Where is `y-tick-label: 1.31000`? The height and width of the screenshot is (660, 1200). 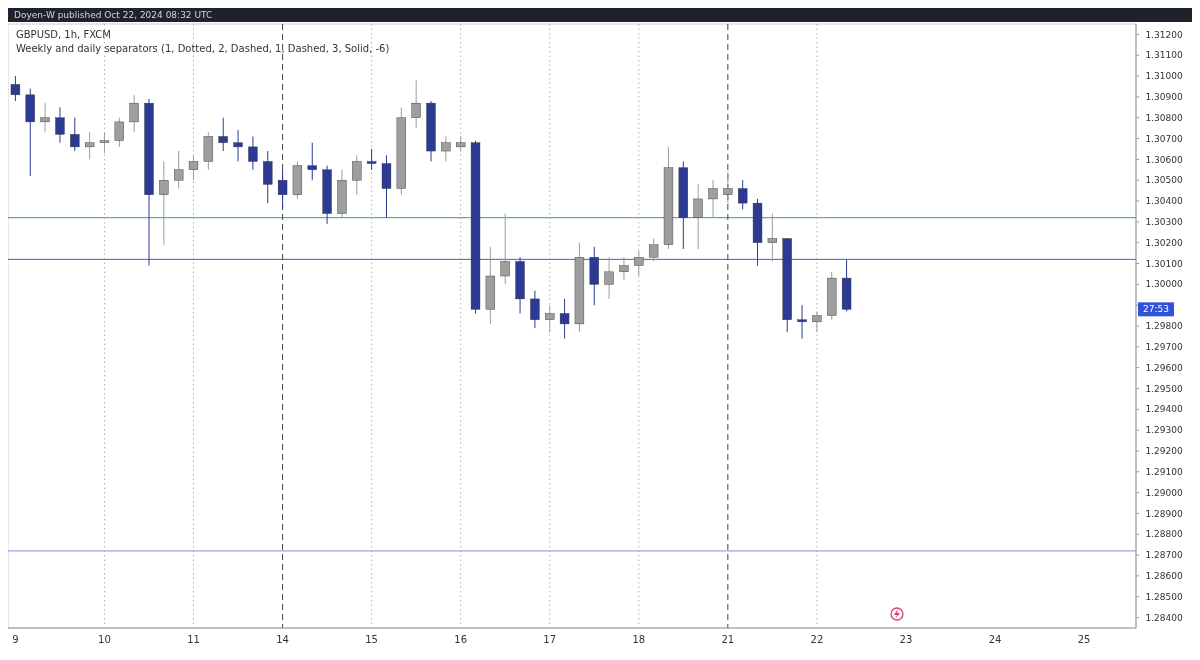 y-tick-label: 1.31000 is located at coordinates (1164, 76).